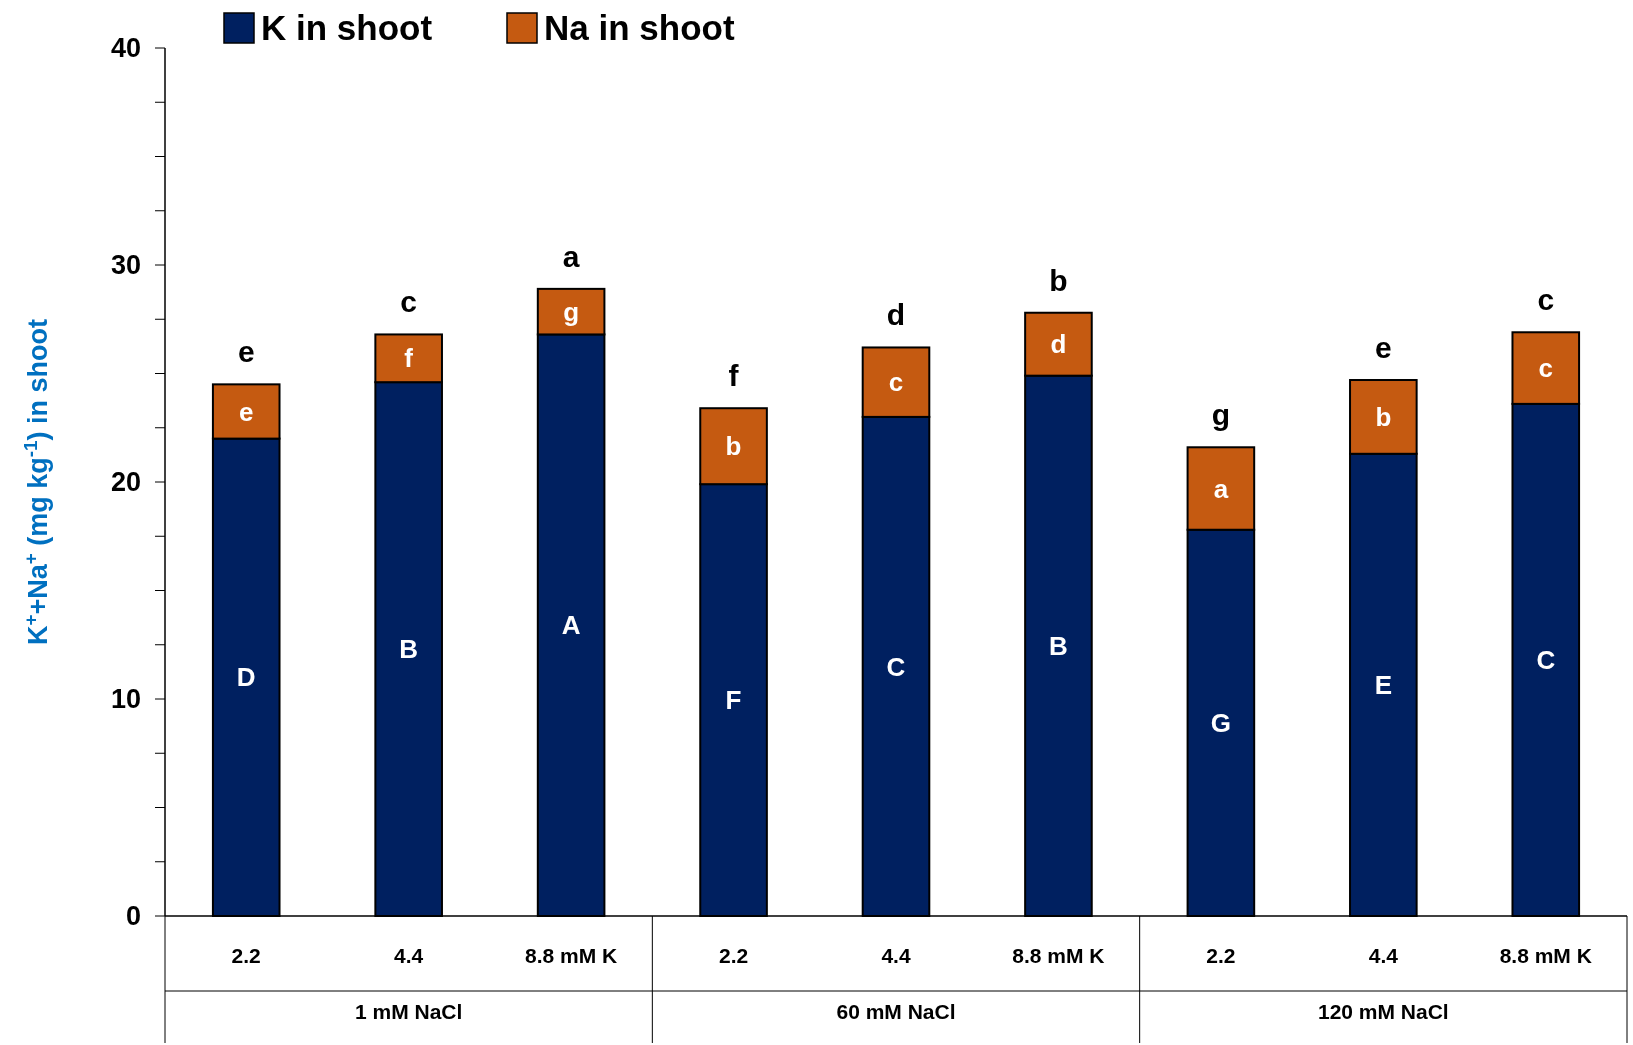  I want to click on total-label: a, so click(571, 256).